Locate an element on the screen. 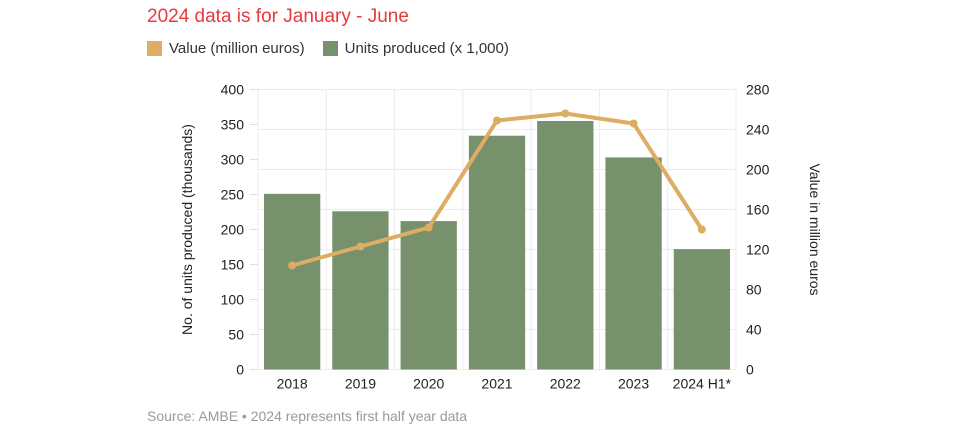 This screenshot has width=970, height=446. bar-2022 is located at coordinates (565, 245).